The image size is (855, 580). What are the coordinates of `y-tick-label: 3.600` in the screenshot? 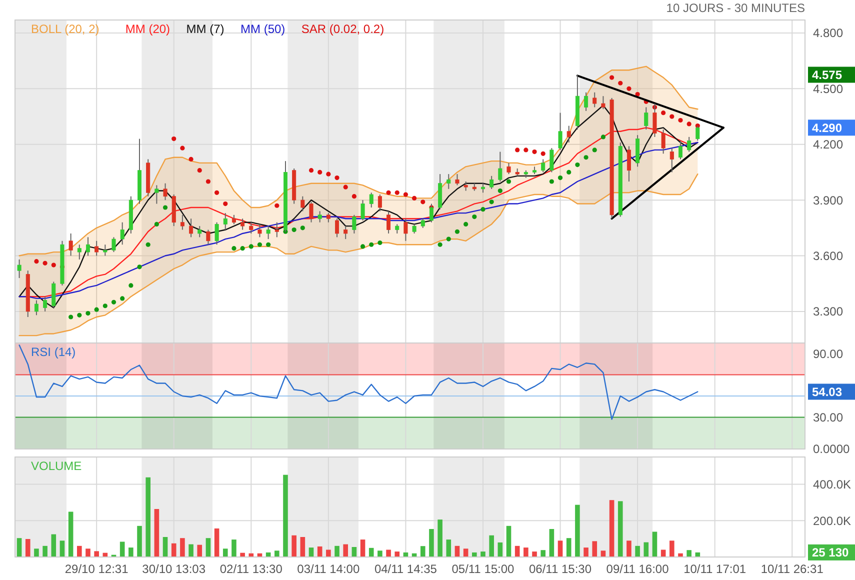 It's located at (828, 255).